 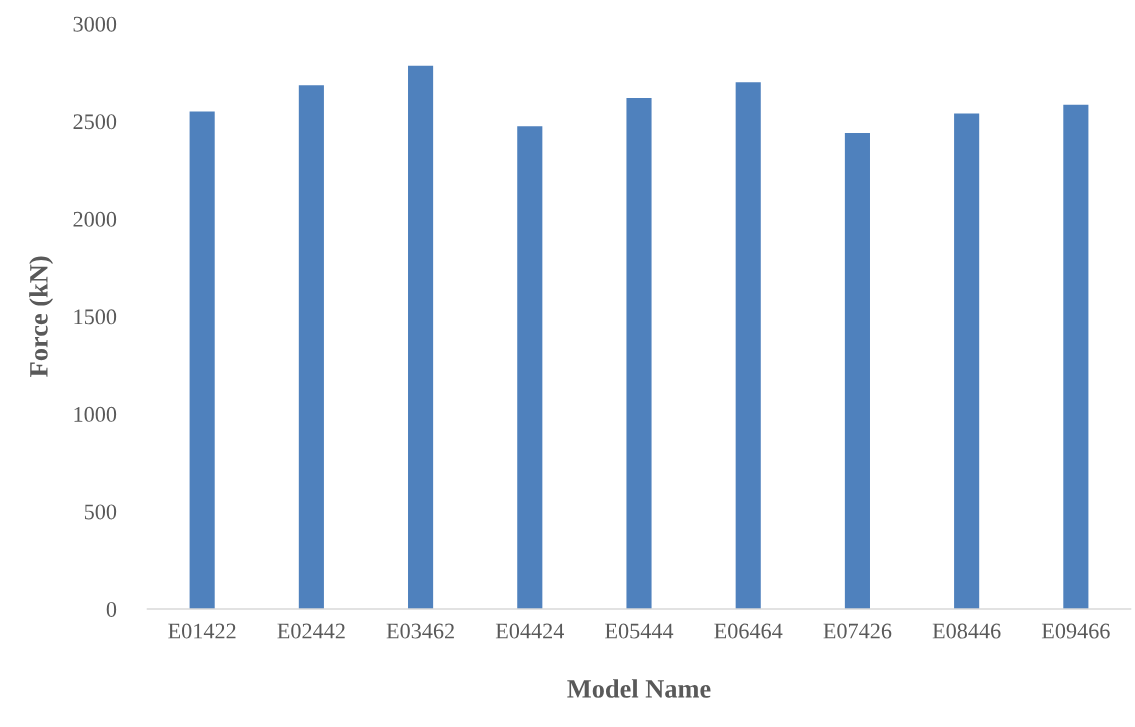 What do you see at coordinates (95, 317) in the screenshot?
I see `y-tick-label: 1500` at bounding box center [95, 317].